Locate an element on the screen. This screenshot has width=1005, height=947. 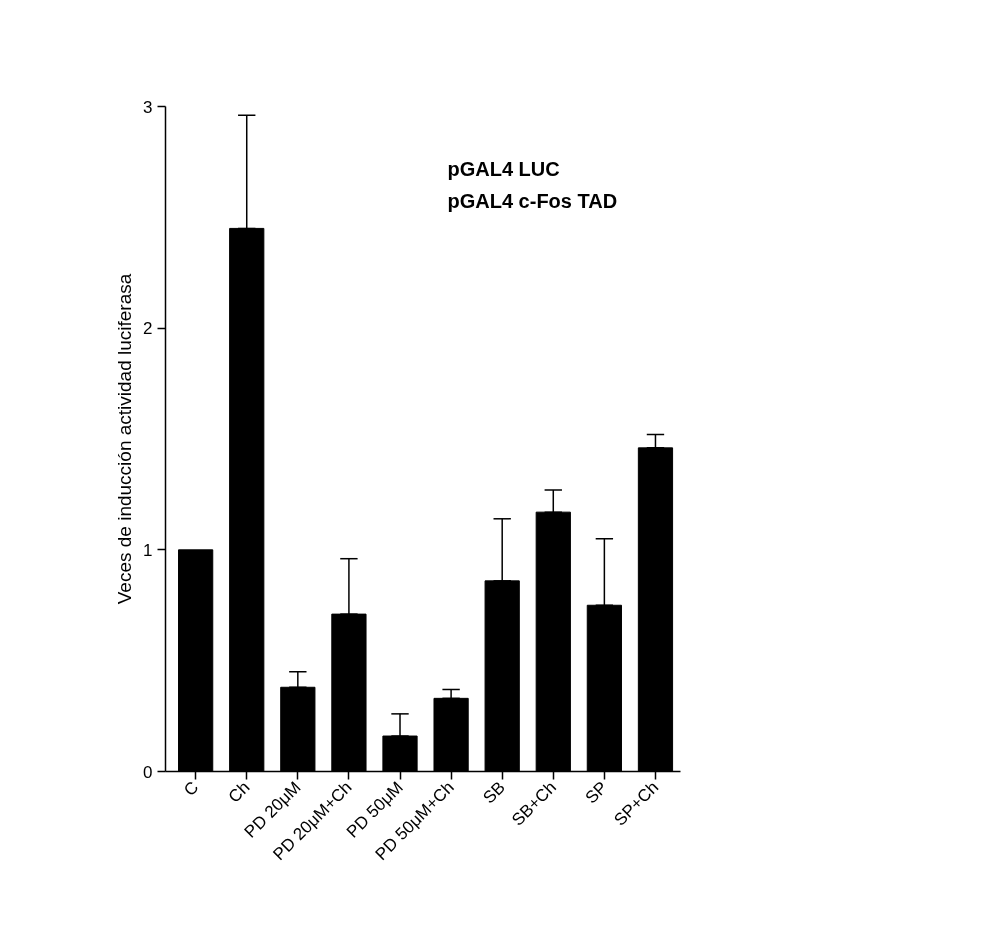
x-tick-label: SP is located at coordinates (596, 792).